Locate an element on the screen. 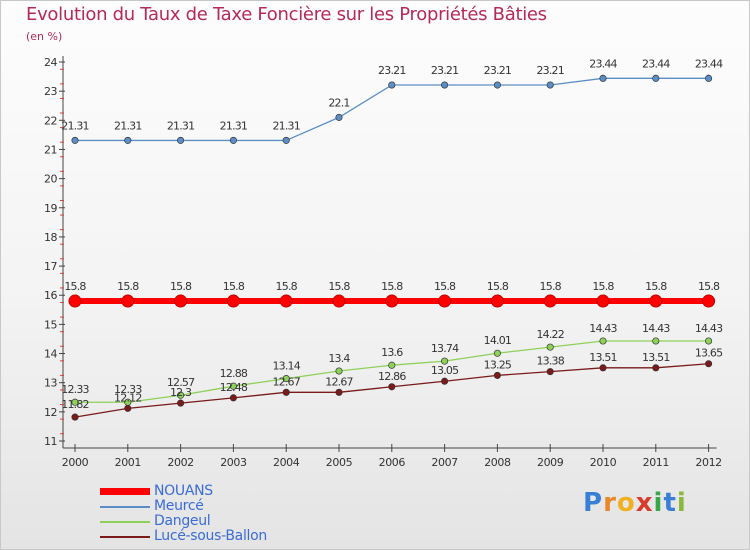 The width and height of the screenshot is (750, 550). x-tick-label: 2011 is located at coordinates (656, 462).